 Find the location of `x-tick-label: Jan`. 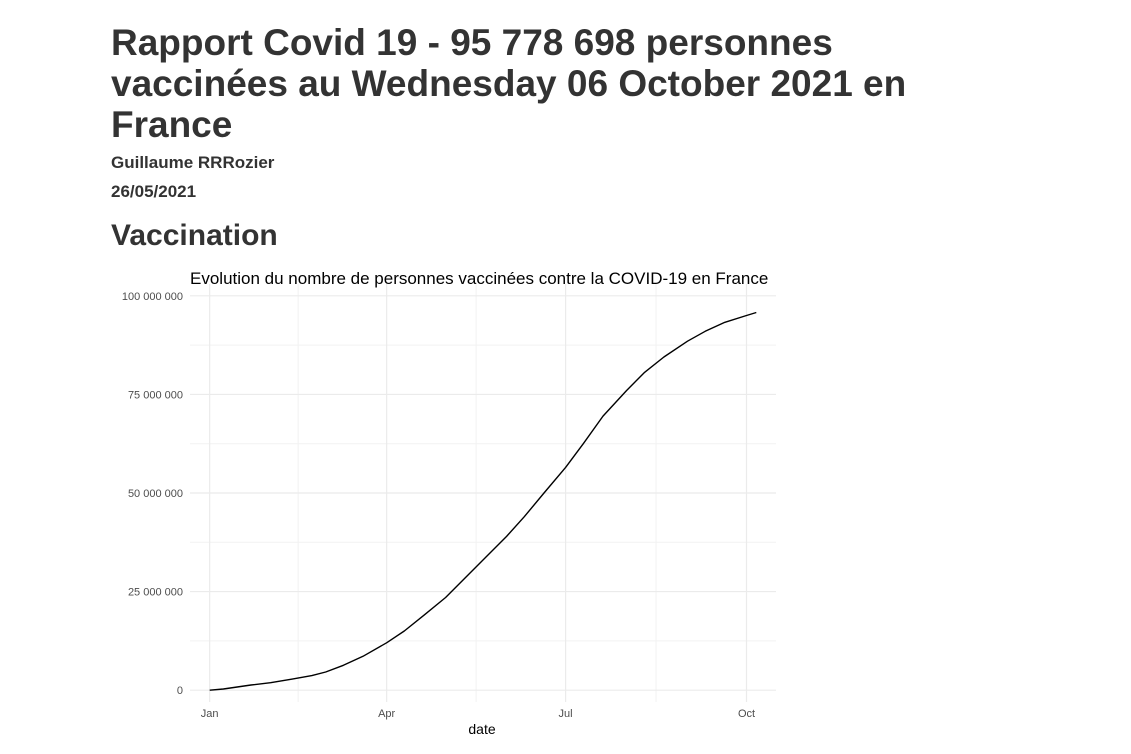

x-tick-label: Jan is located at coordinates (210, 714).